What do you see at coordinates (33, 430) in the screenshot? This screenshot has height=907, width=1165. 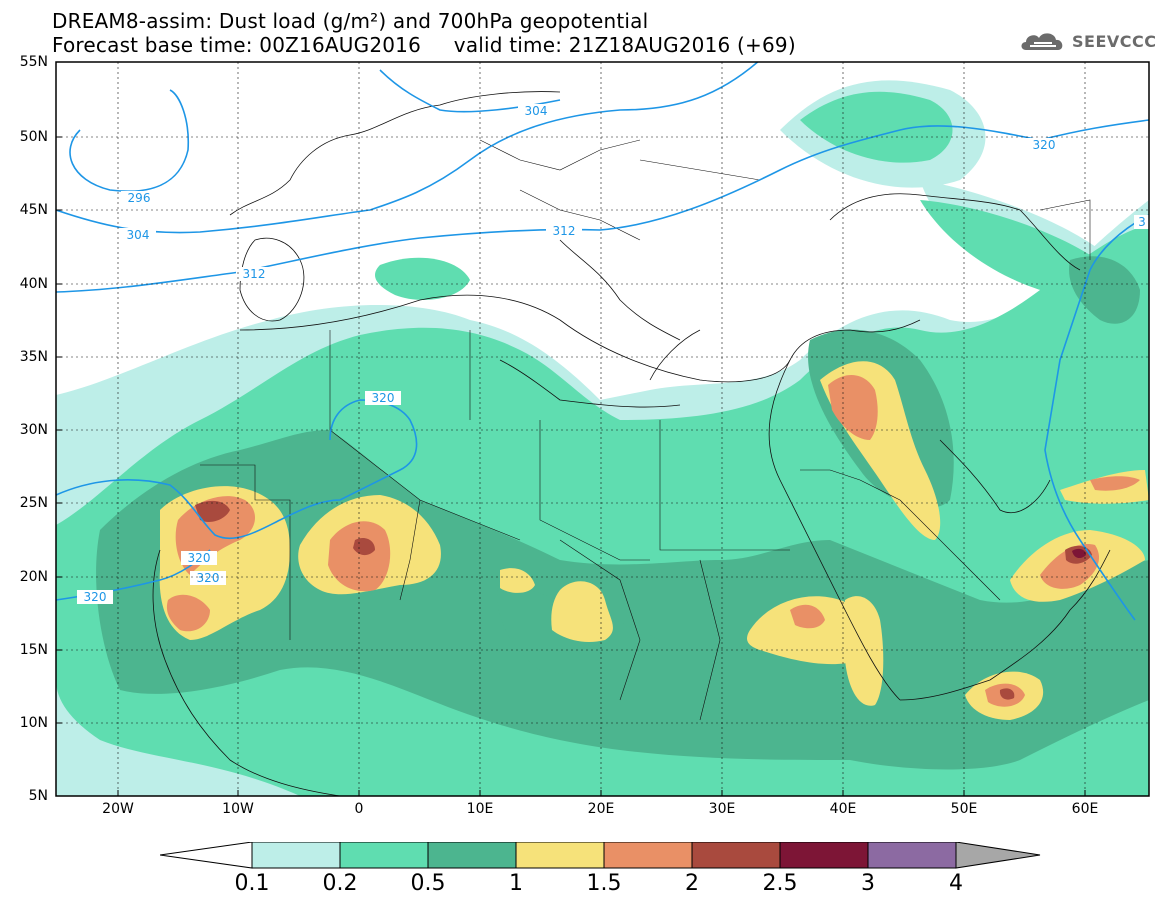 I see `lat-label: 30N` at bounding box center [33, 430].